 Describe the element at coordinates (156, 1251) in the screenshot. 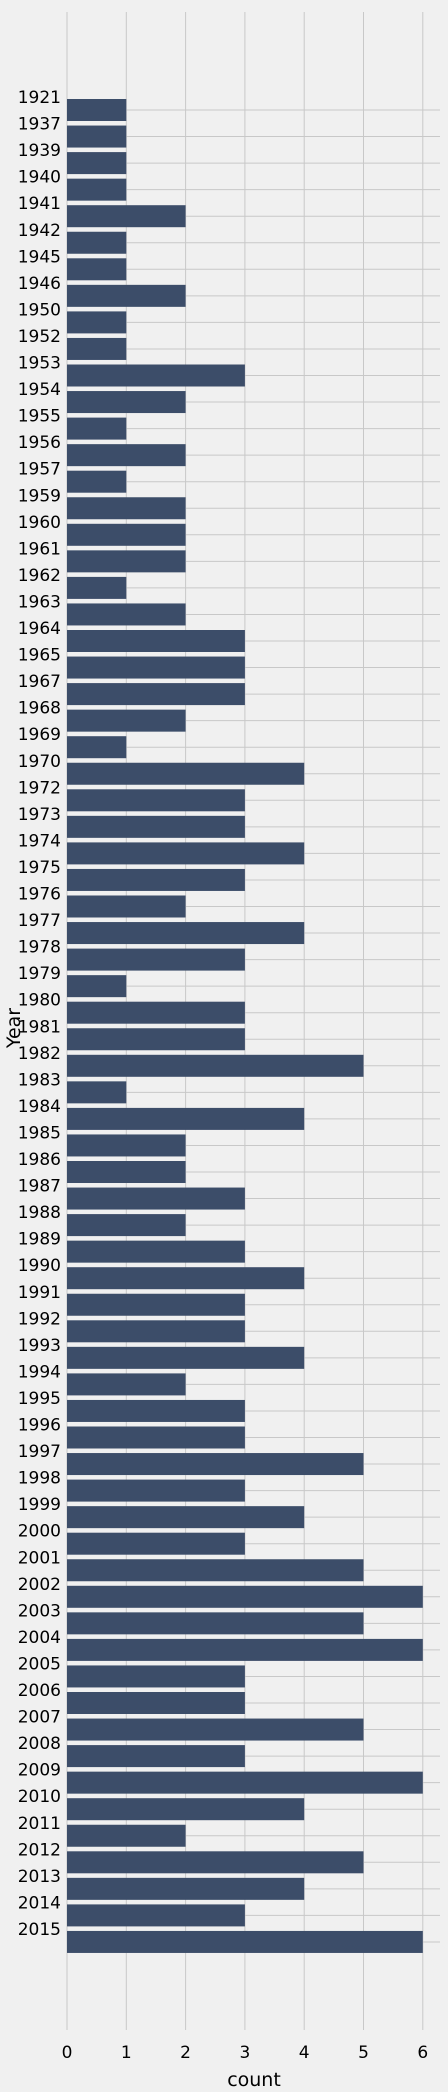

I see `bar-1989` at that location.